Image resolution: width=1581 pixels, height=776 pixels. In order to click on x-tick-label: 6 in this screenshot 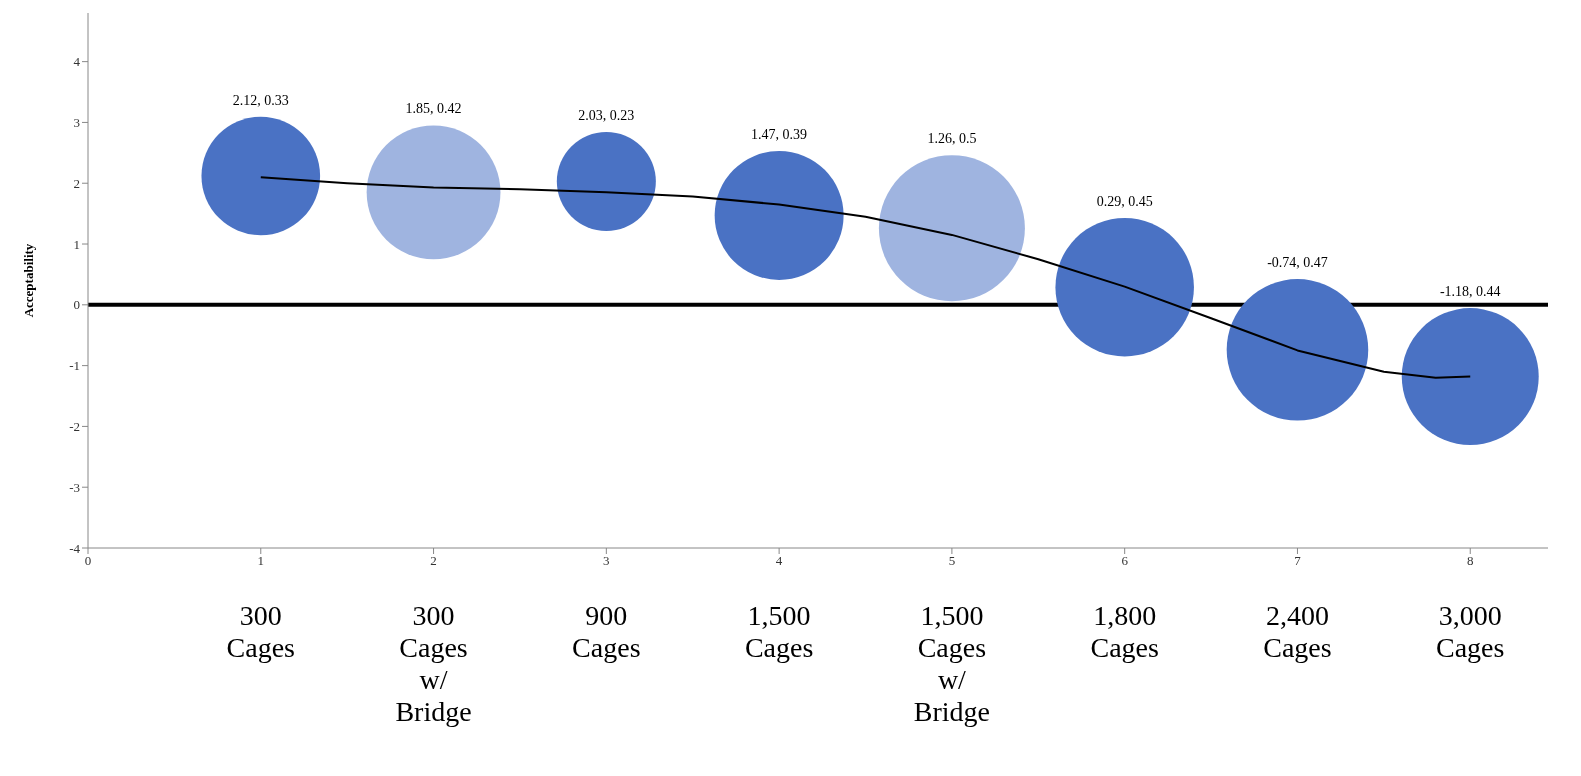, I will do `click(1125, 561)`.